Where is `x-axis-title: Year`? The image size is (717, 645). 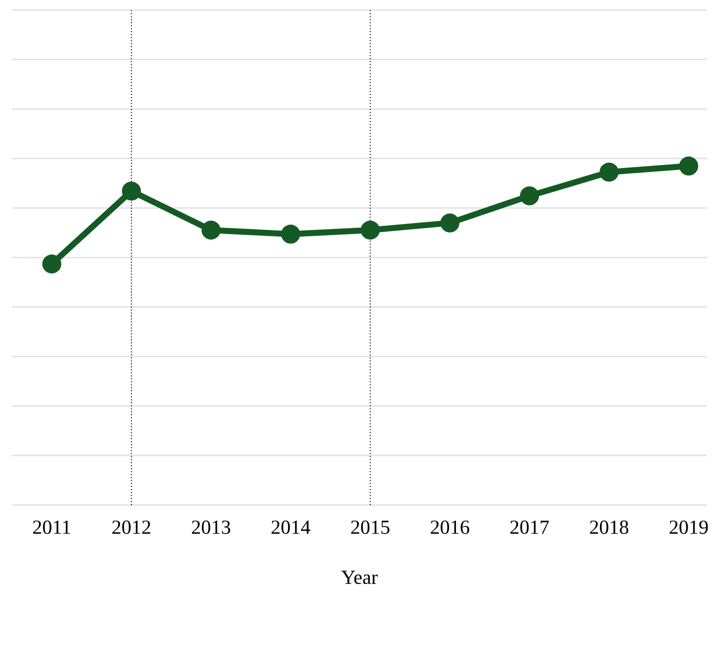
x-axis-title: Year is located at coordinates (359, 577).